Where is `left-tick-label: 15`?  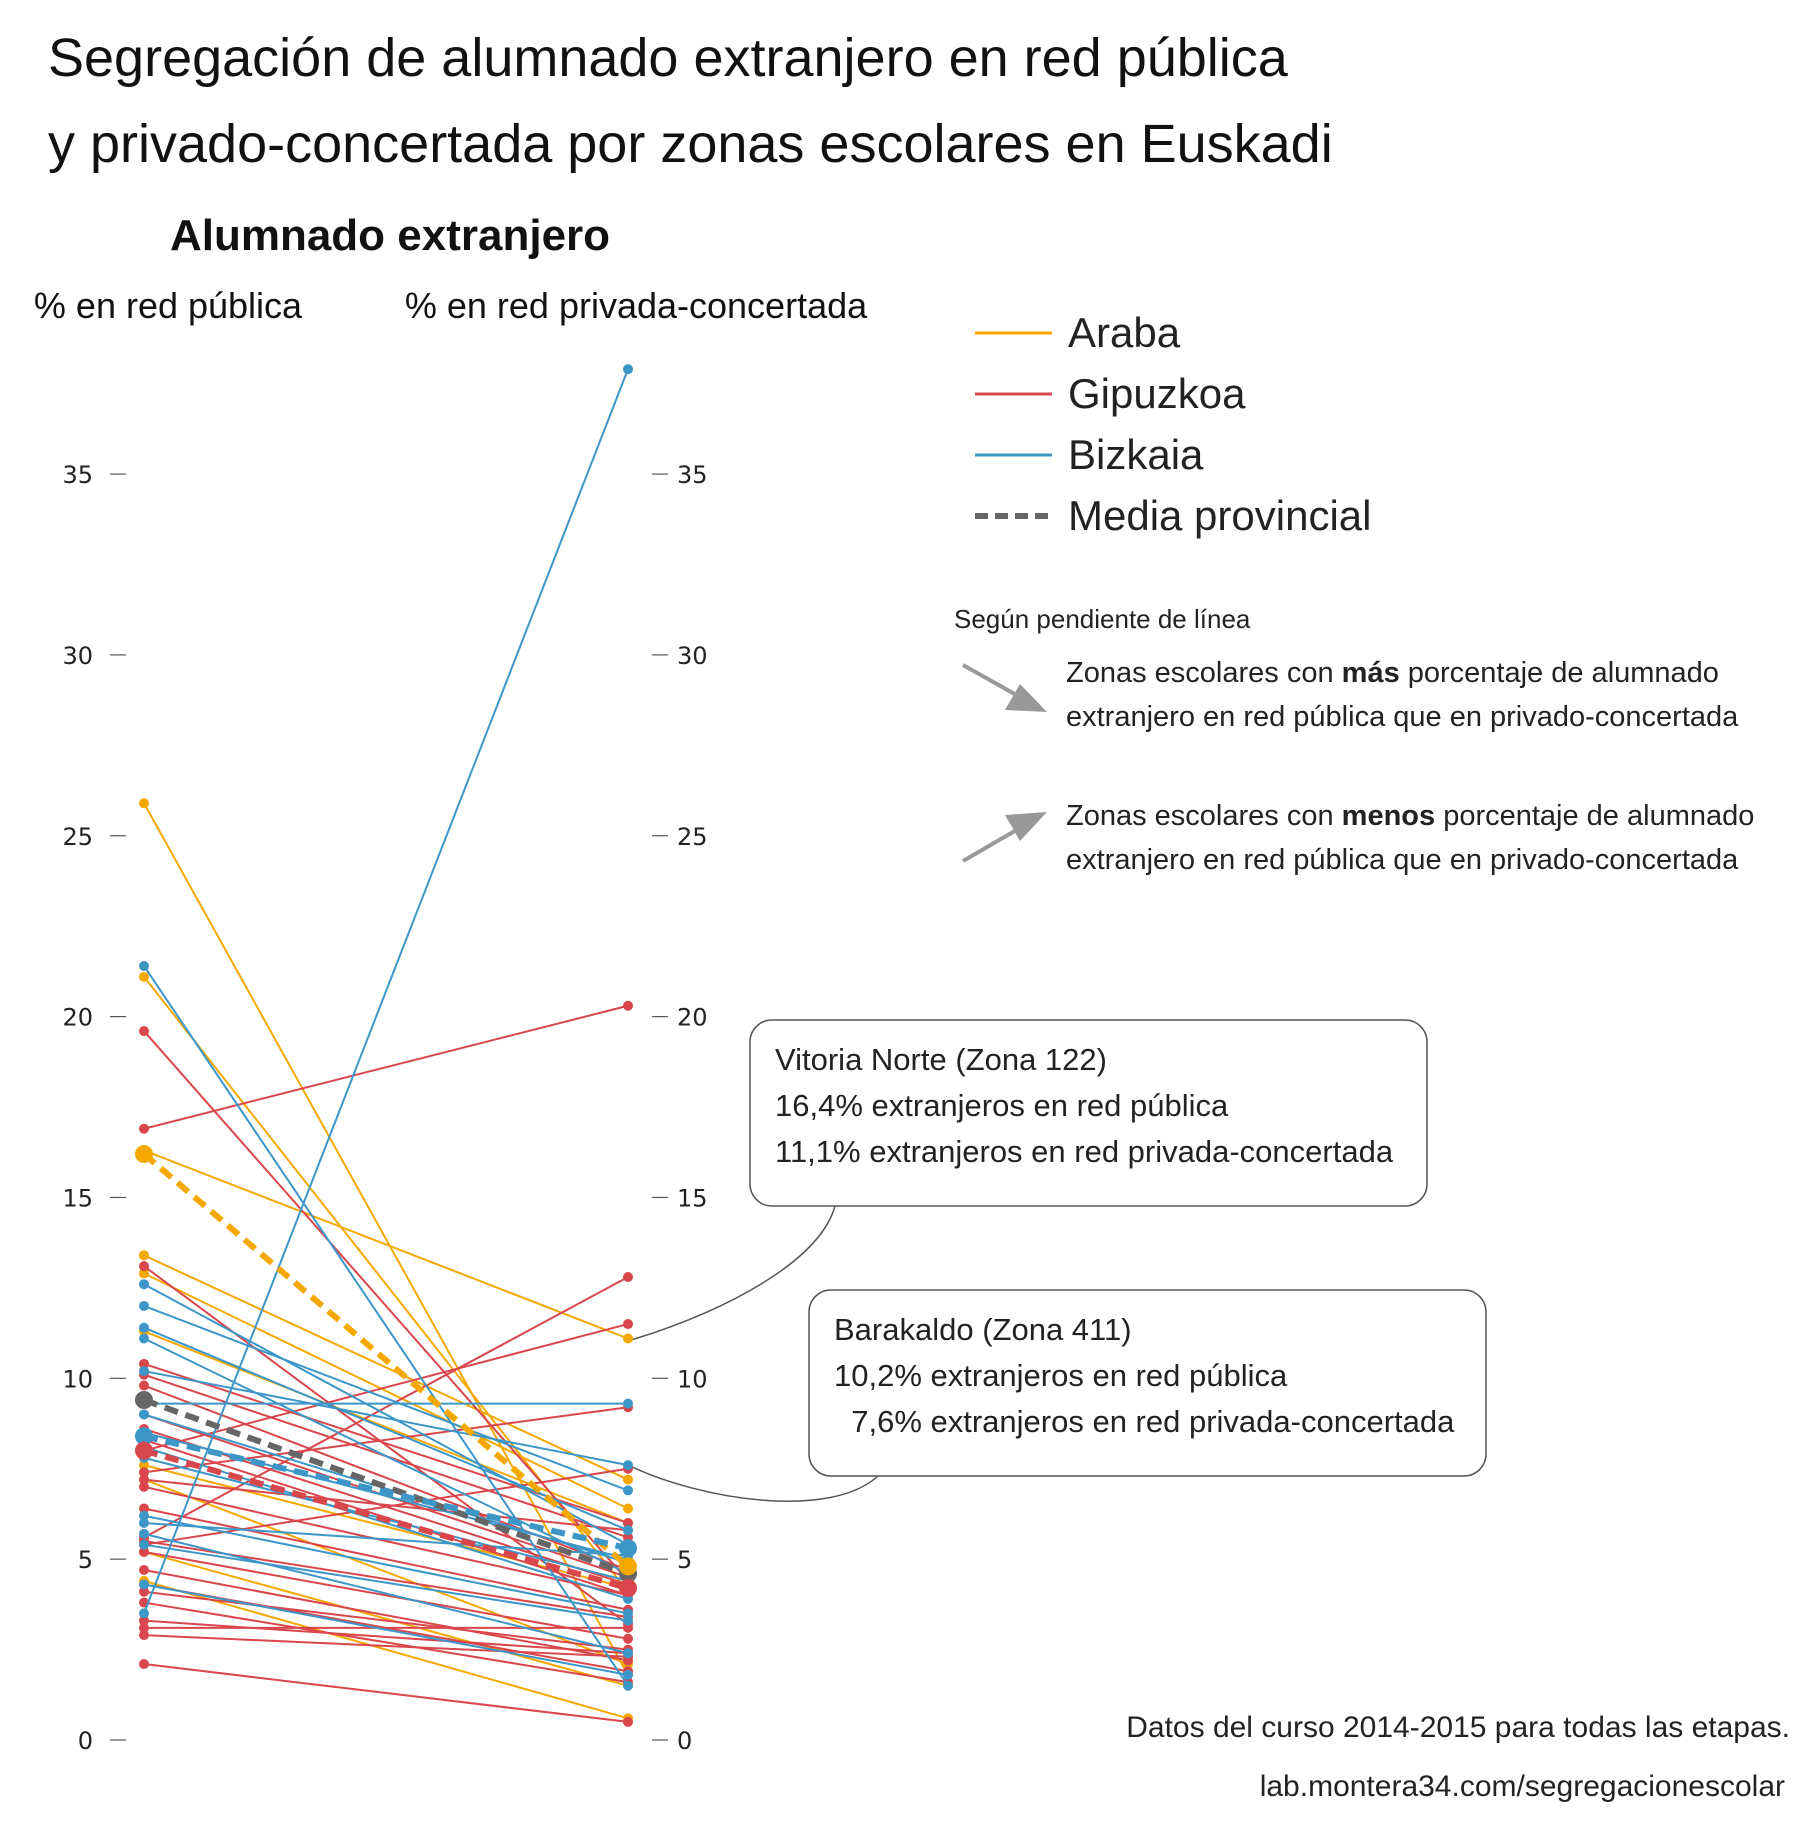
left-tick-label: 15 is located at coordinates (77, 1198).